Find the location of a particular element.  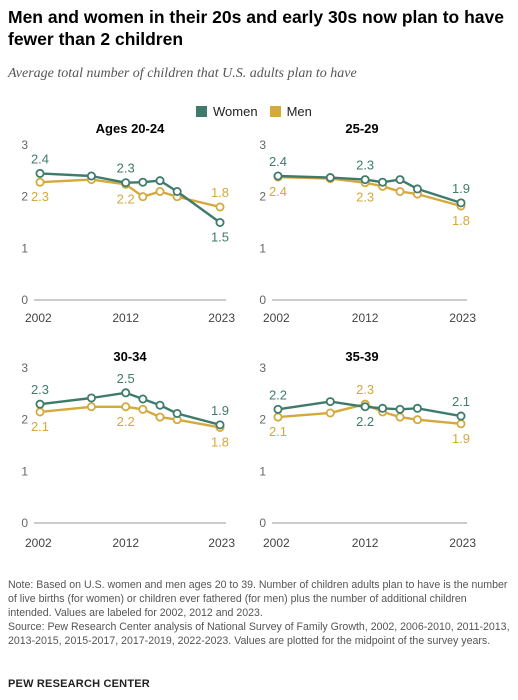

legend-swatch-women is located at coordinates (201, 111).